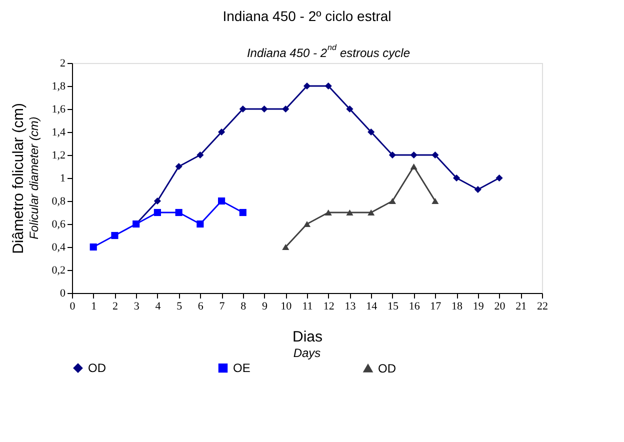 Image resolution: width=624 pixels, height=442 pixels. I want to click on x-tick-label: 7, so click(222, 306).